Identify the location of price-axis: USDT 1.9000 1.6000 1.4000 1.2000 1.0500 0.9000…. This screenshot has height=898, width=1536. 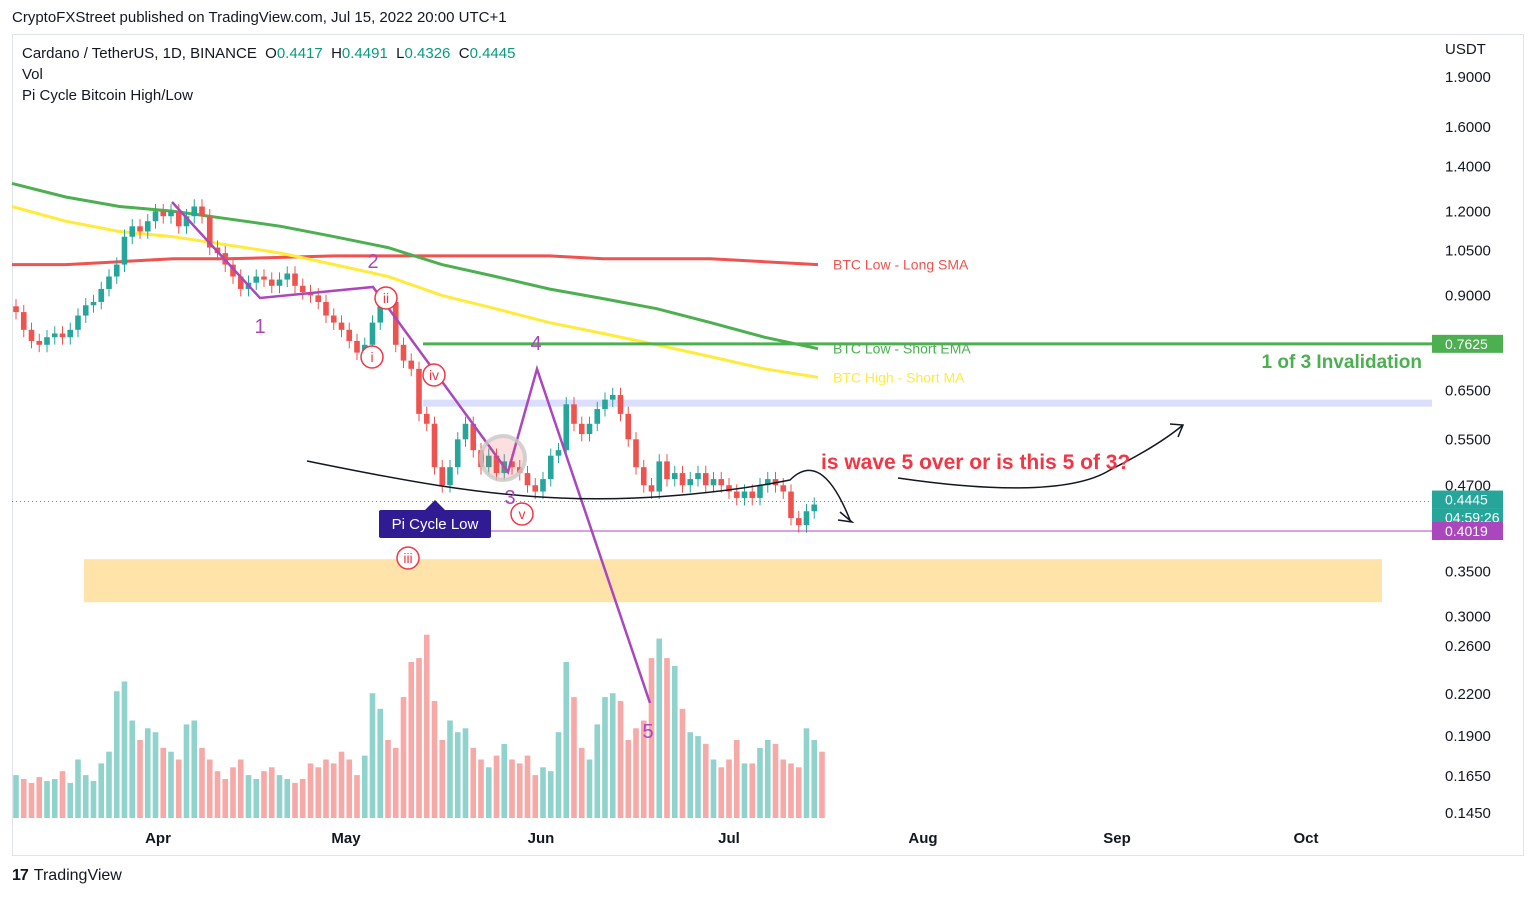
(1467, 431).